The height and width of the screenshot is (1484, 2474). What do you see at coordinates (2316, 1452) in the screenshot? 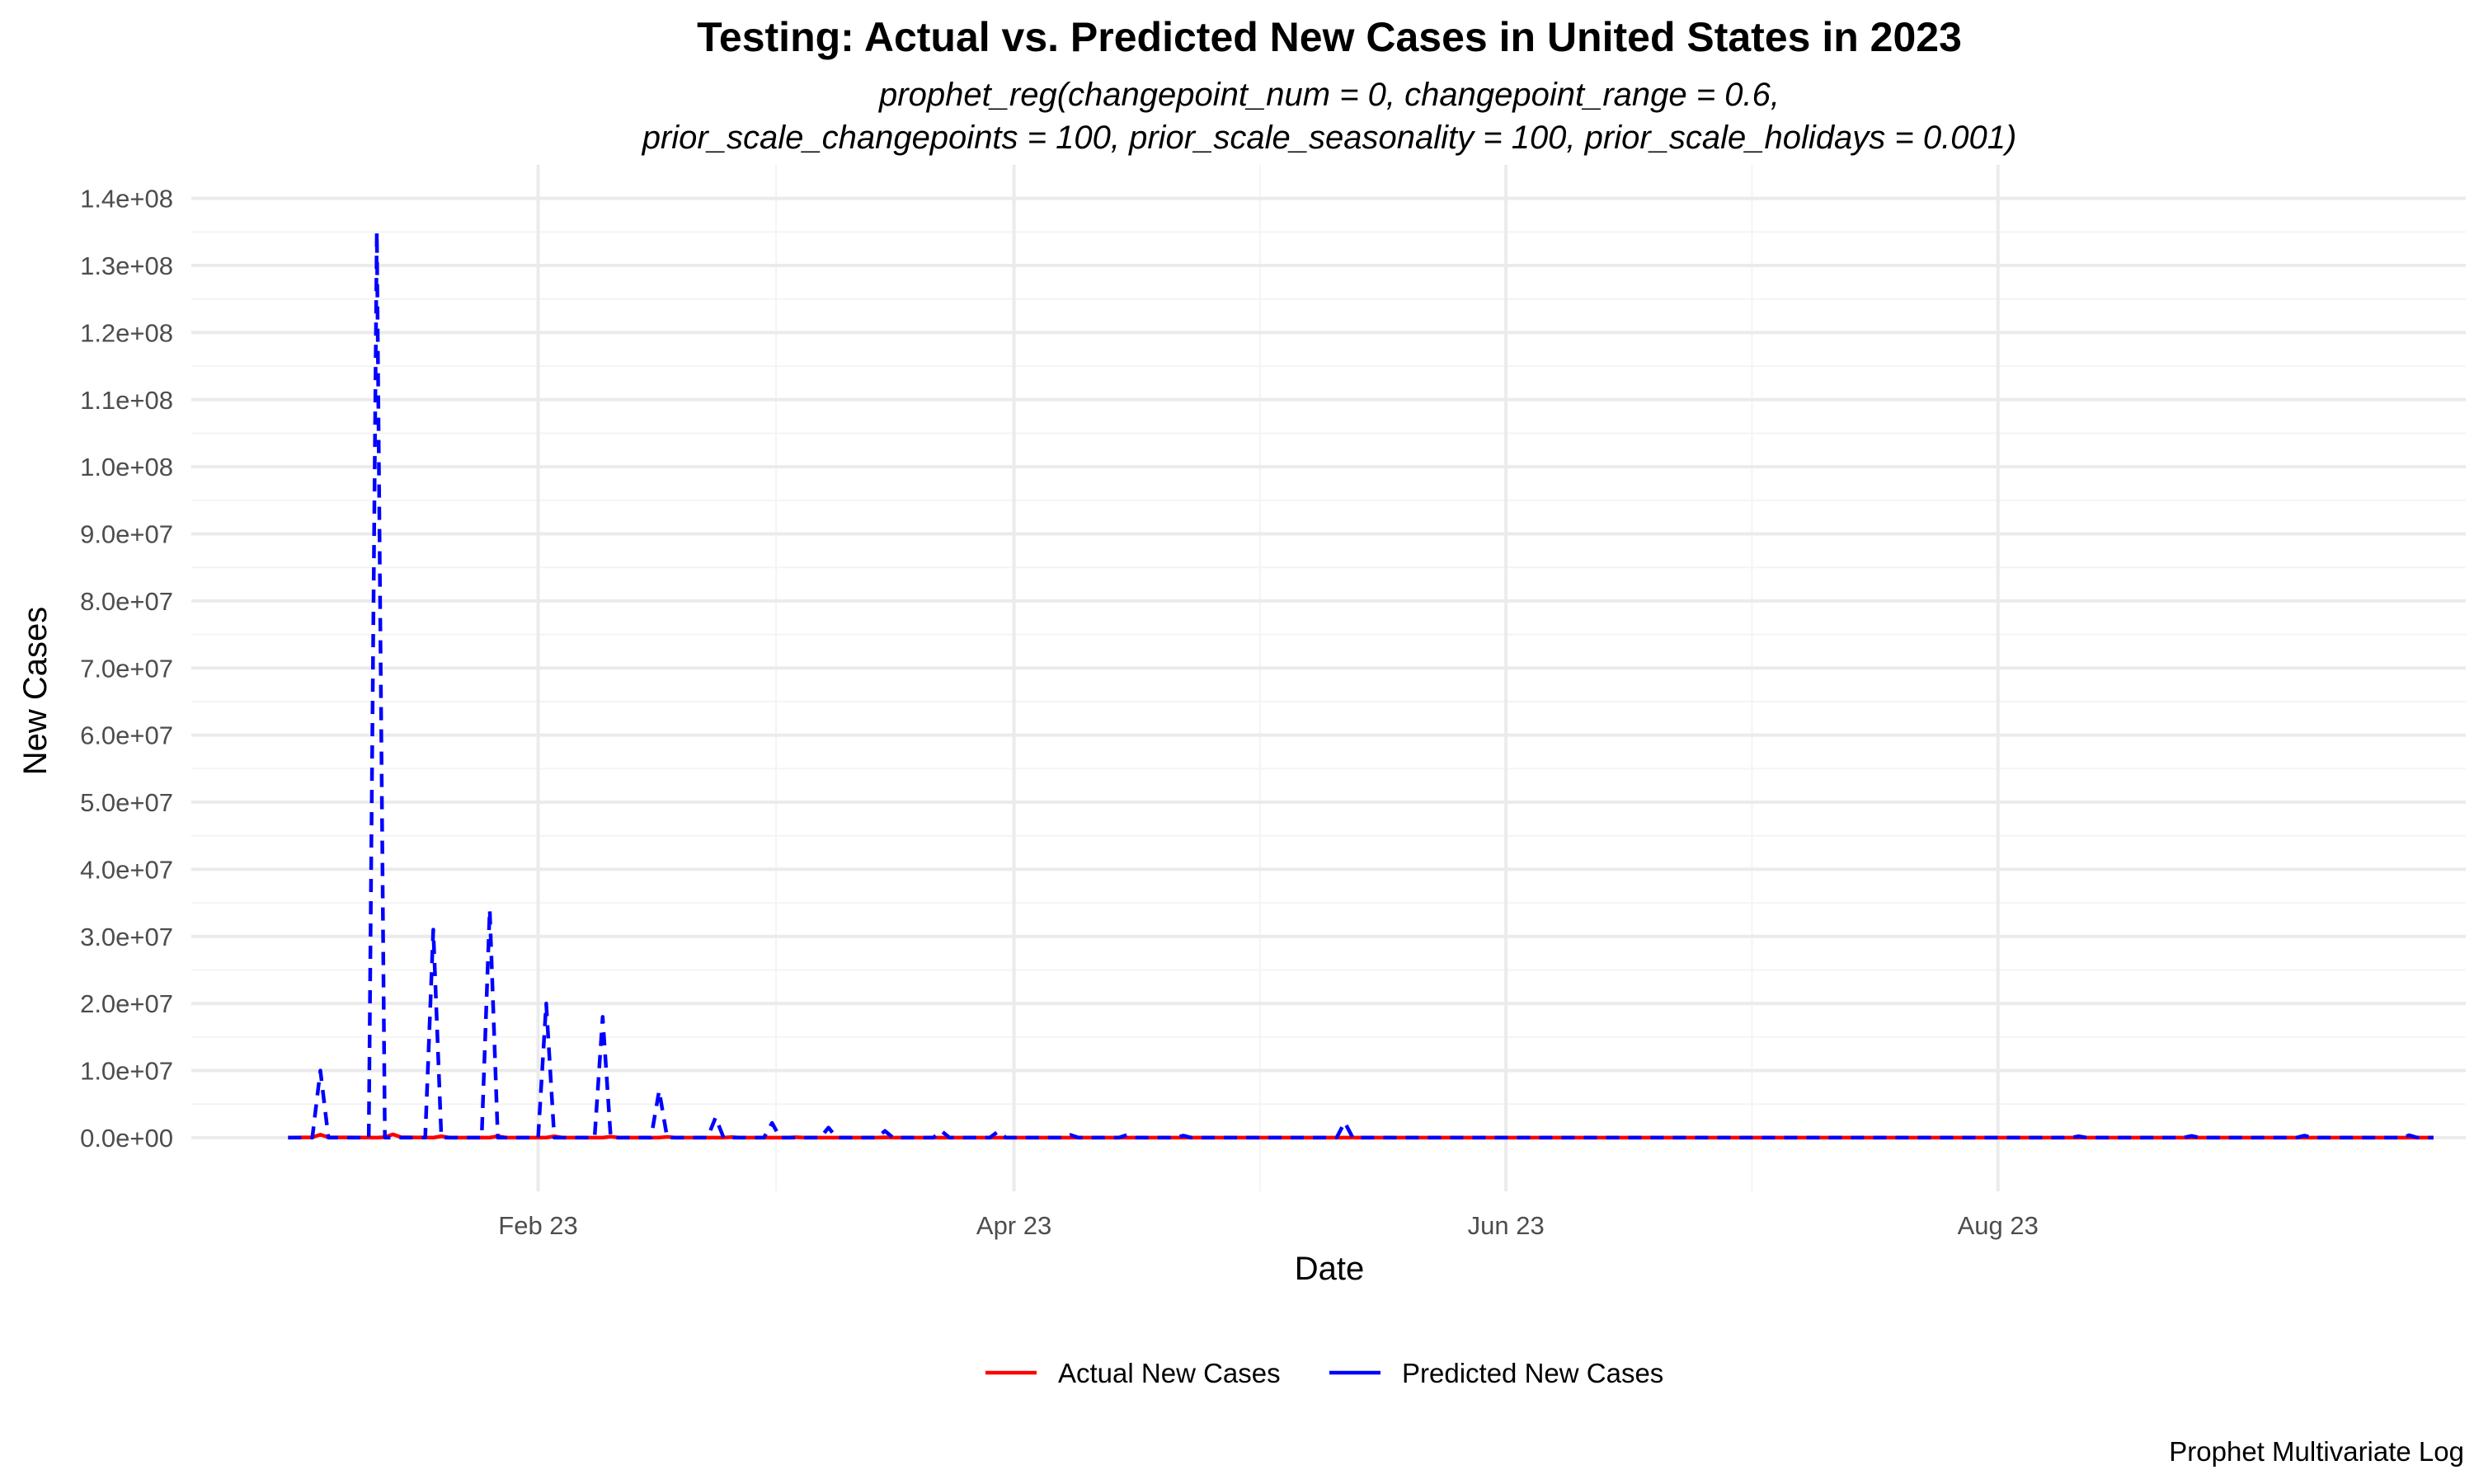
I see `chart-caption: Prophet Multivariate Log` at bounding box center [2316, 1452].